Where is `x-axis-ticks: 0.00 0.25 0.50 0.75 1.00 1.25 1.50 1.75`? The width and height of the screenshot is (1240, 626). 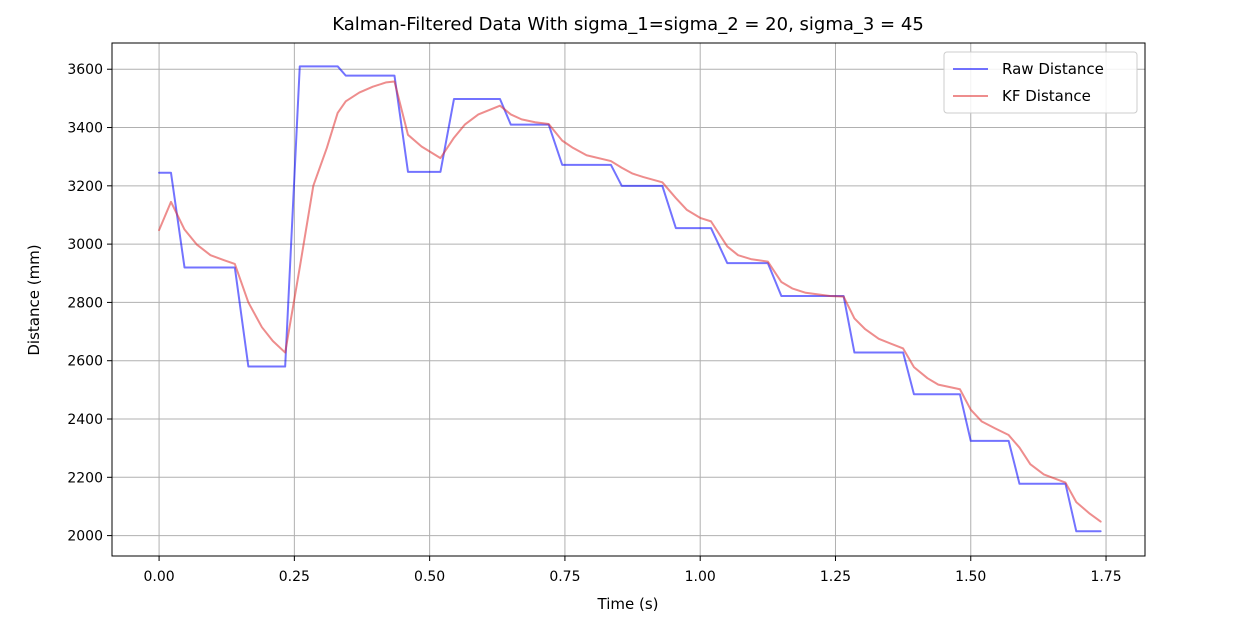
x-axis-ticks: 0.00 0.25 0.50 0.75 1.00 1.25 1.50 1.75 is located at coordinates (632, 570).